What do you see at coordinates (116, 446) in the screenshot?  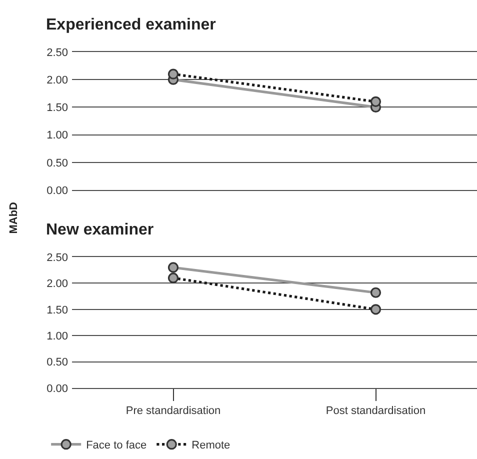 I see `legend-label: Face to face` at bounding box center [116, 446].